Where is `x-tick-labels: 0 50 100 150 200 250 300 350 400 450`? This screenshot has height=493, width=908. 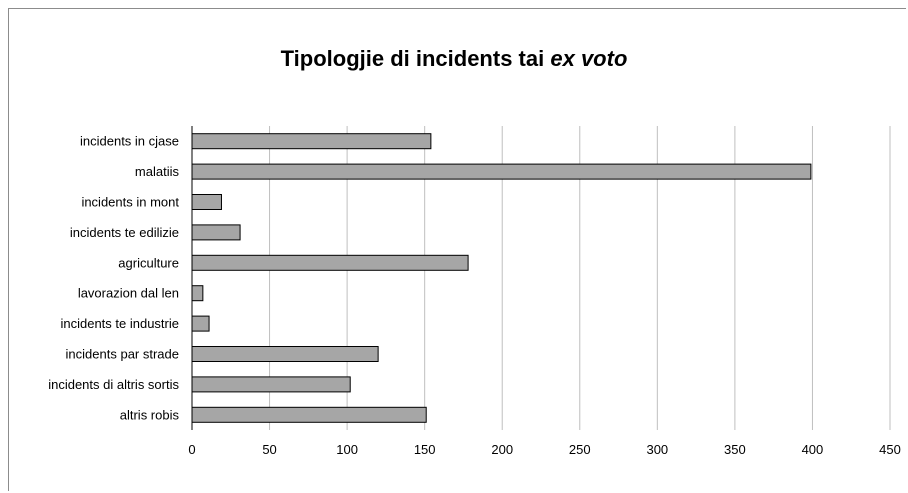
x-tick-labels: 0 50 100 150 200 250 300 350 400 450 is located at coordinates (544, 449).